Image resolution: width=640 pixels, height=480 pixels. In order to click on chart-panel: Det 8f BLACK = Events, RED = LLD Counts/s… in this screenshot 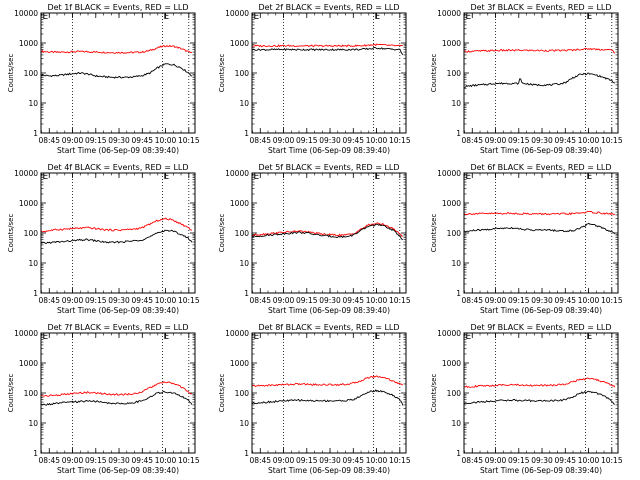, I will do `click(314, 399)`.